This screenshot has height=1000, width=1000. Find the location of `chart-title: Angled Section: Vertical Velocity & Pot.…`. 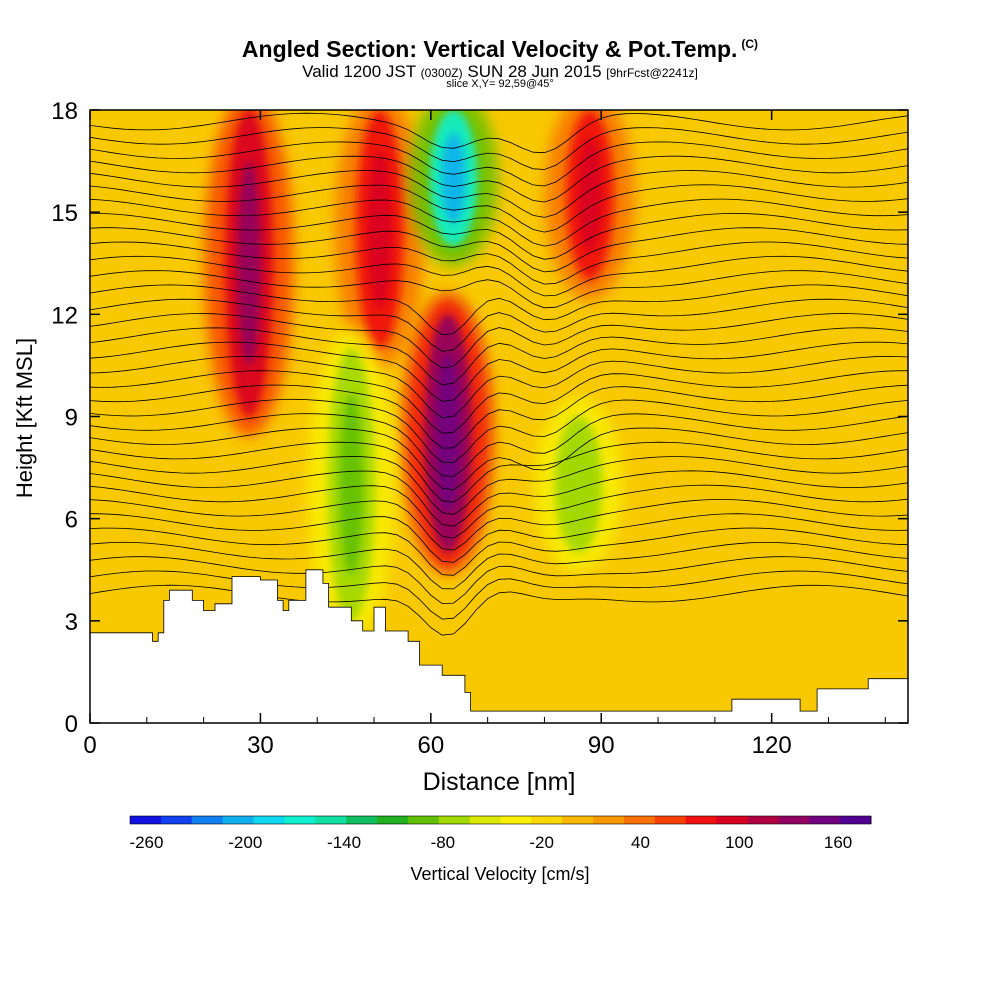

chart-title: Angled Section: Vertical Velocity & Pot.… is located at coordinates (500, 49).